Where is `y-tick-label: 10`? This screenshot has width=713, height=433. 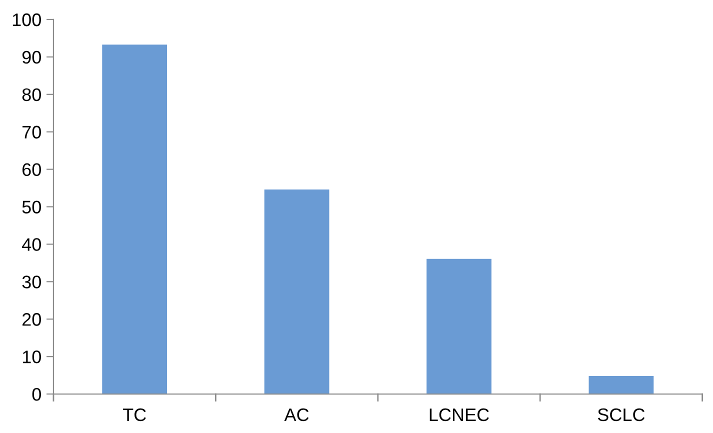
y-tick-label: 10 is located at coordinates (31, 357).